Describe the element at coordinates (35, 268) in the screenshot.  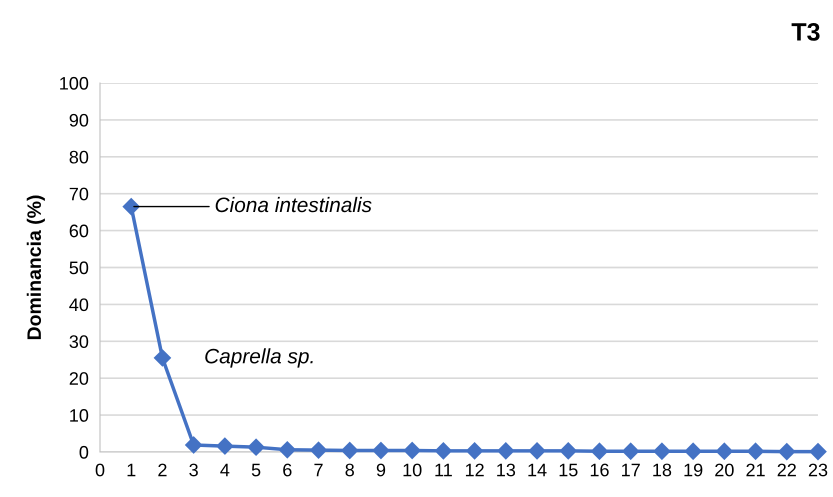
I see `y-axis-title: Dominancia (%)` at that location.